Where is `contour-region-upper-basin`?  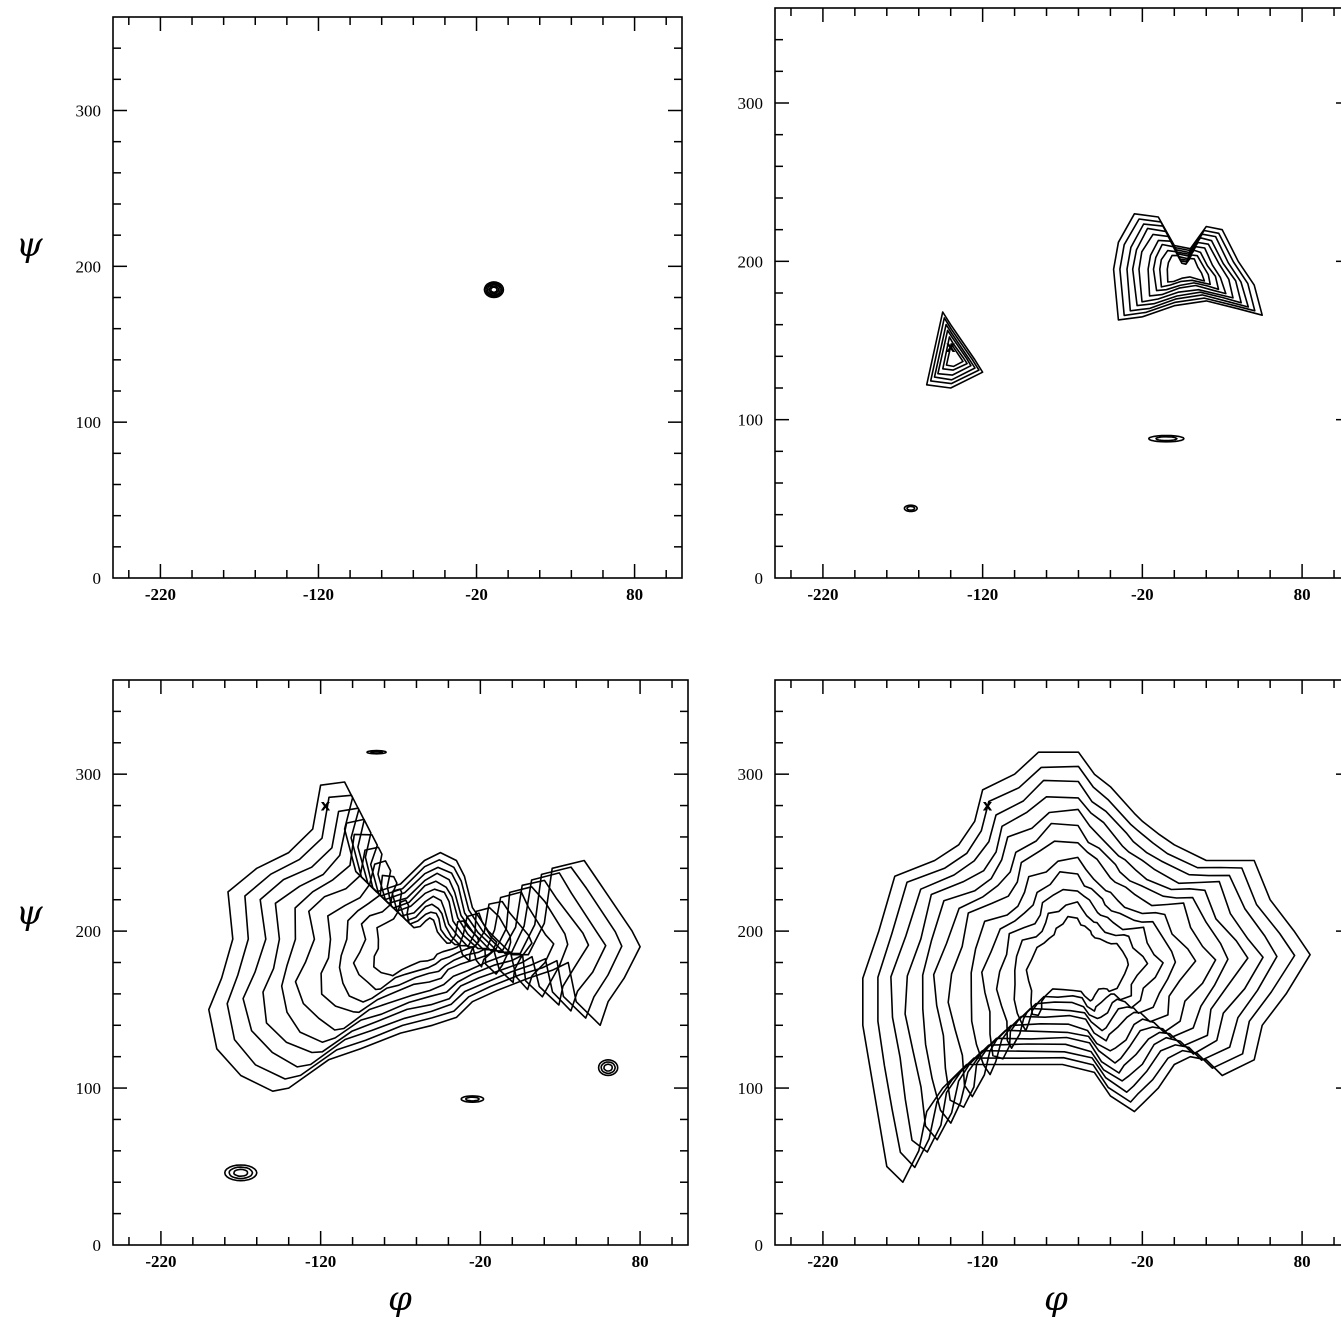
contour-region-upper-basin is located at coordinates (1187, 267).